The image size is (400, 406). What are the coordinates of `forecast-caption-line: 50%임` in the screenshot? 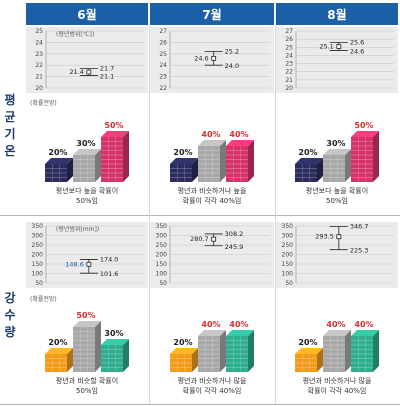 It's located at (87, 391).